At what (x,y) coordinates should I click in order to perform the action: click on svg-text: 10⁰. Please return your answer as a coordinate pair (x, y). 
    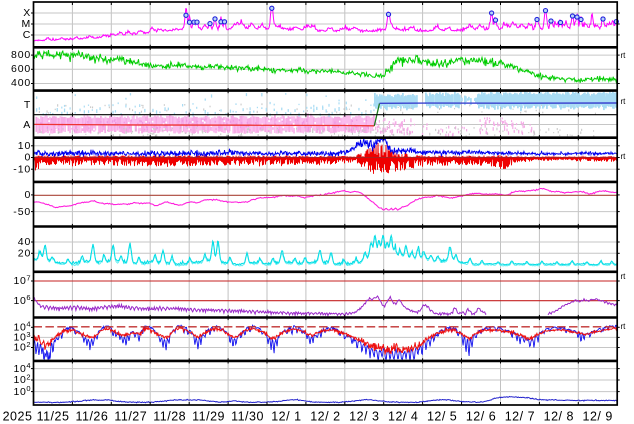
    Looking at the image, I should click on (23, 391).